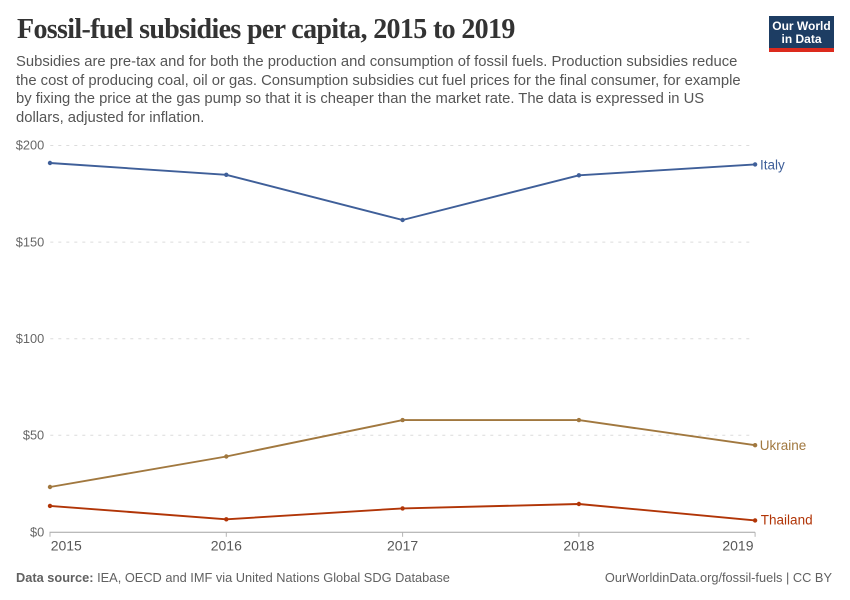  I want to click on svg-text: 2018, so click(578, 545).